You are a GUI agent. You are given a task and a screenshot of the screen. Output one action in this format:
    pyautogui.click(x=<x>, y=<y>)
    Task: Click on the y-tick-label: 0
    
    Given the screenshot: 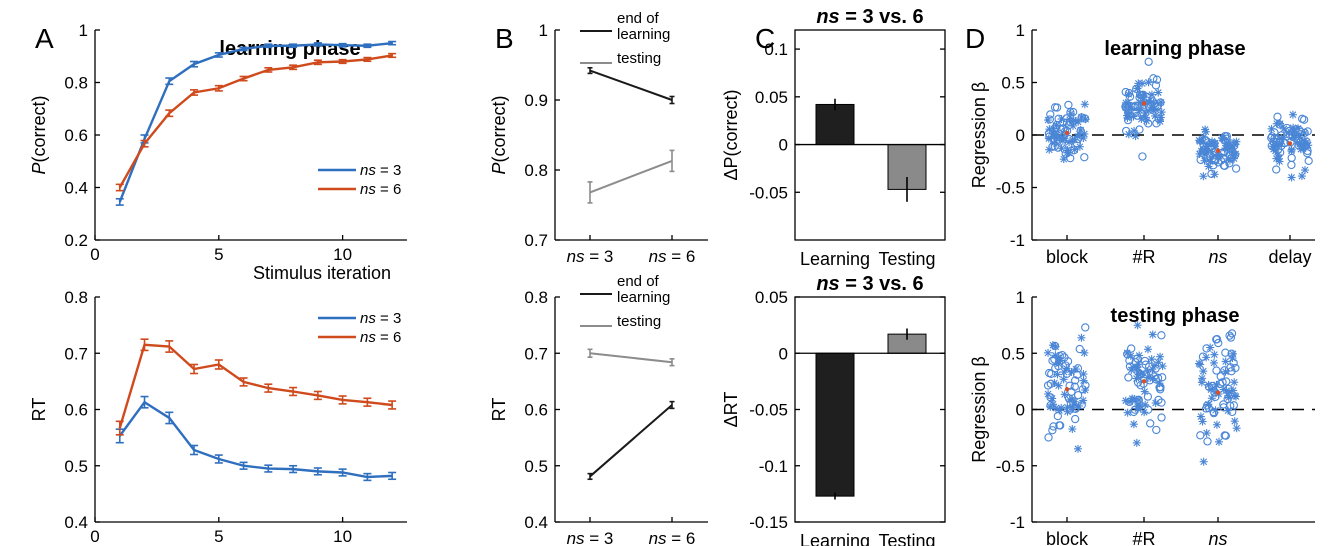 What is the action you would take?
    pyautogui.click(x=1020, y=135)
    